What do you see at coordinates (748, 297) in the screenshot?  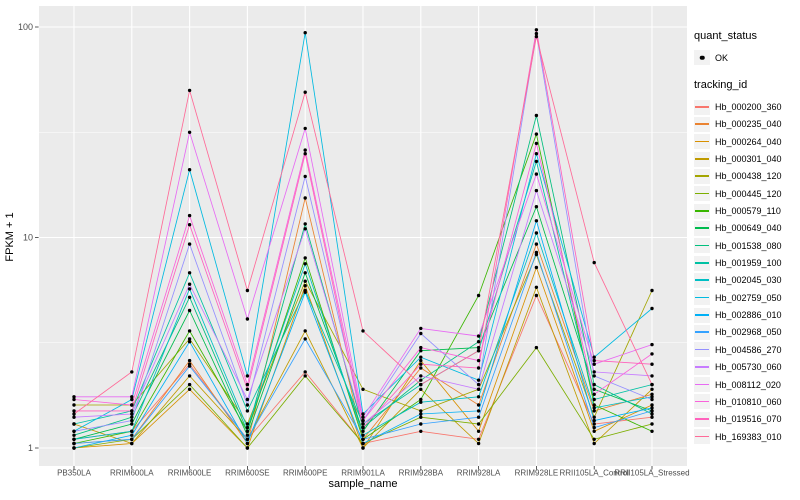 I see `legend-label: Hb_002759_050` at bounding box center [748, 297].